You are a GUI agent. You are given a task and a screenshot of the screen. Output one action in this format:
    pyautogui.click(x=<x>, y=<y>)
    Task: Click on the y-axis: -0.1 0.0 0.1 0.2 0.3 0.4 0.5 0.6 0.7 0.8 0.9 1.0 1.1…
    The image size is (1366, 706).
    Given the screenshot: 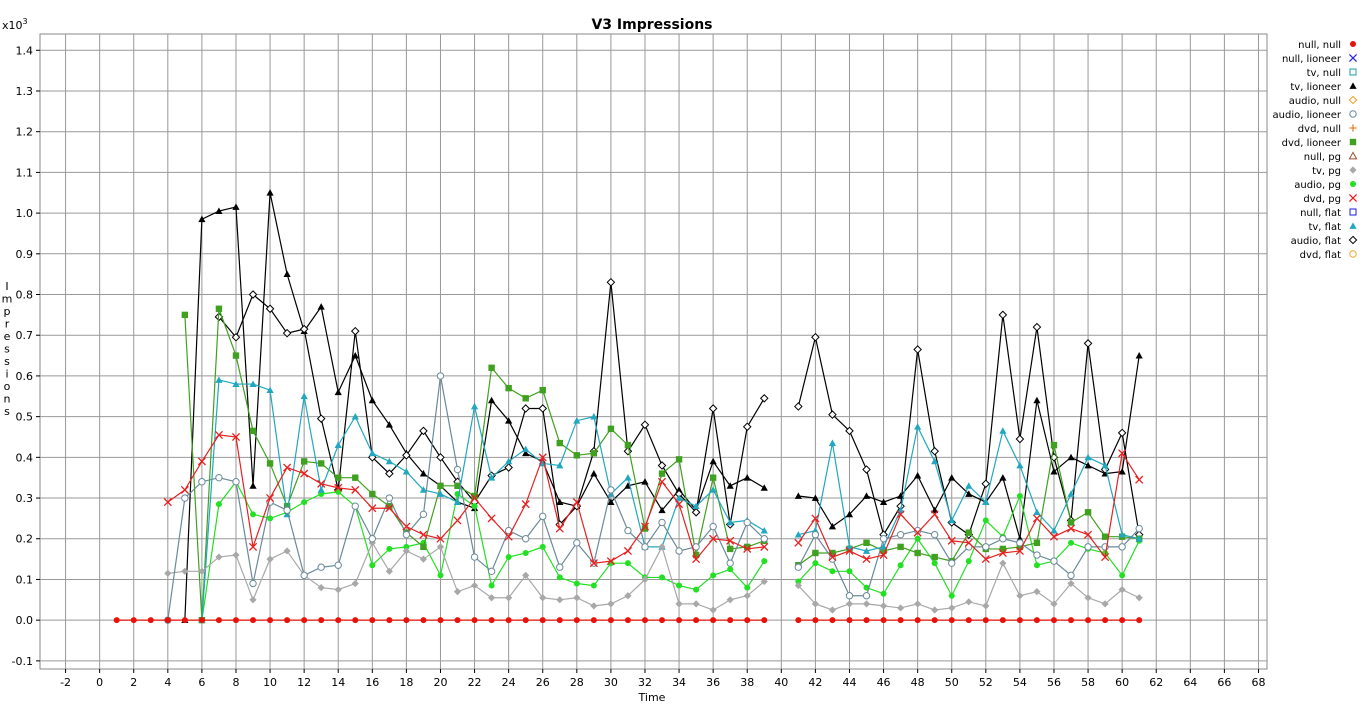 What is the action you would take?
    pyautogui.click(x=26, y=356)
    